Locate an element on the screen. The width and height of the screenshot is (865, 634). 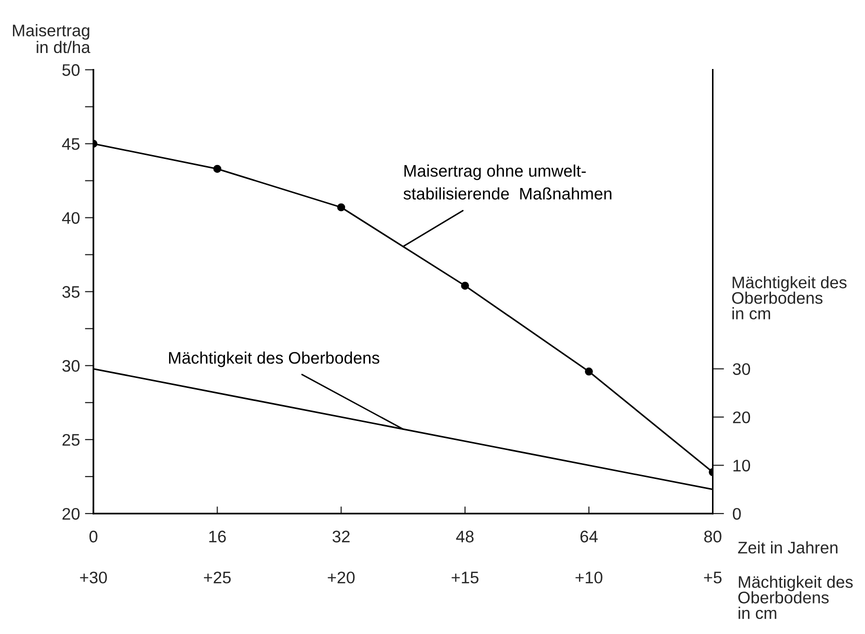
y-tick-label: 30 is located at coordinates (71, 366).